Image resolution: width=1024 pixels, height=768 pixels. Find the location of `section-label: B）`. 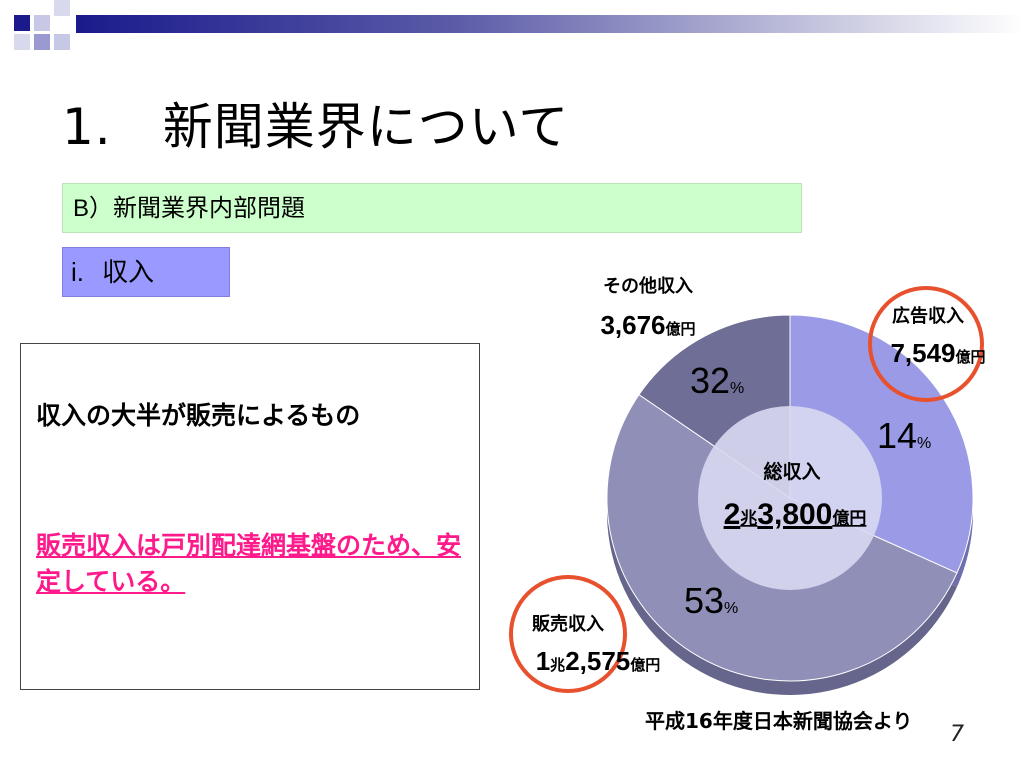

section-label: B） is located at coordinates (93, 208).